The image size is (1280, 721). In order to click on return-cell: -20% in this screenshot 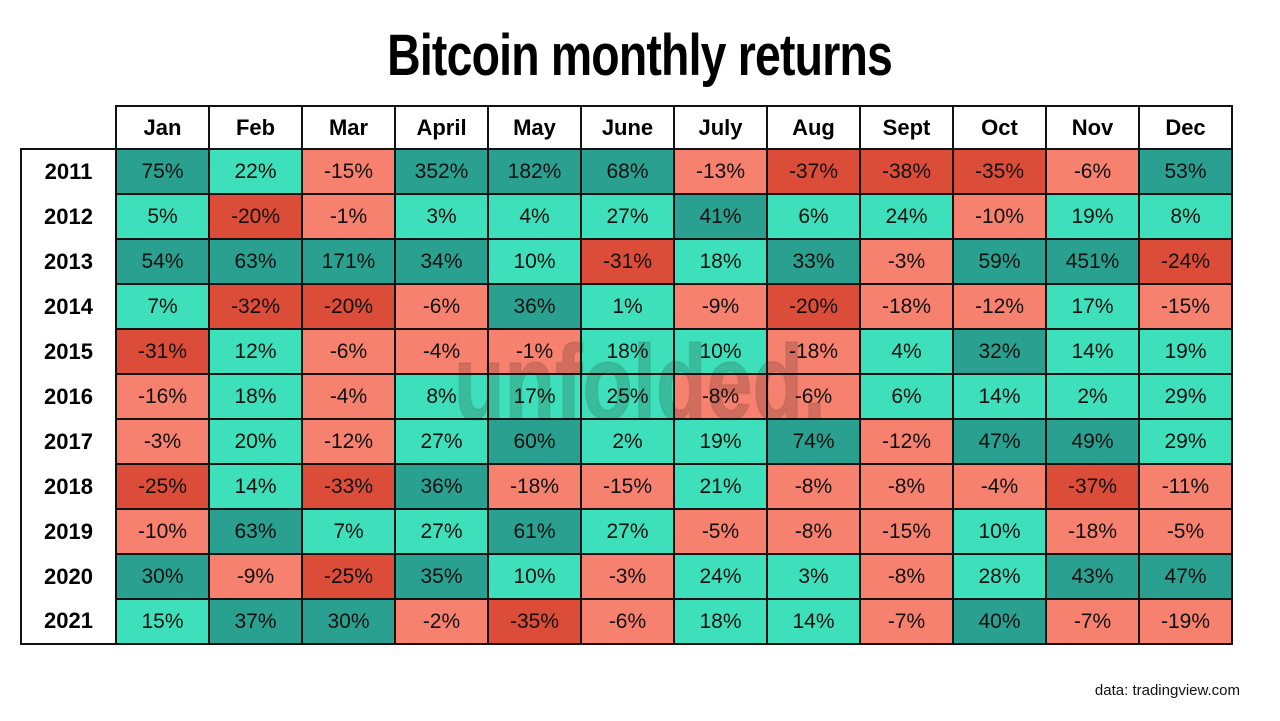, I will do `click(813, 306)`.